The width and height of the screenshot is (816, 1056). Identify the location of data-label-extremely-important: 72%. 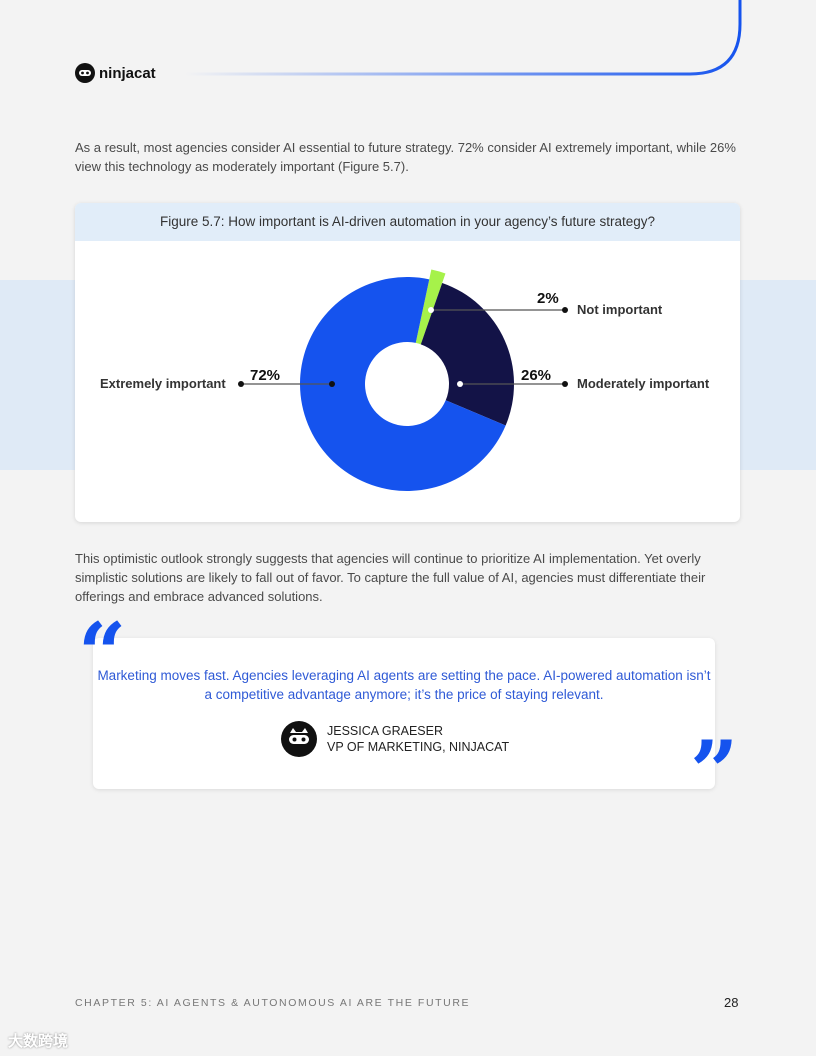
(265, 375).